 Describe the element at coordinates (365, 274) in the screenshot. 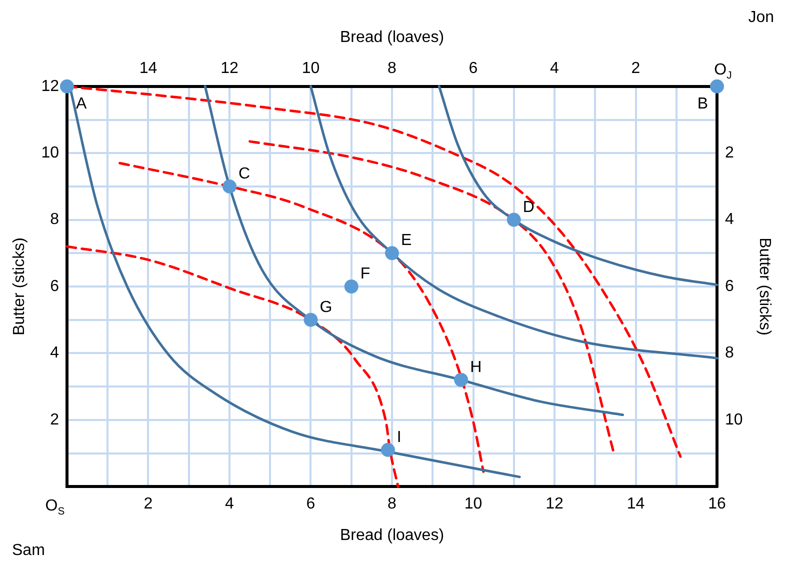

I see `annotation: F` at that location.